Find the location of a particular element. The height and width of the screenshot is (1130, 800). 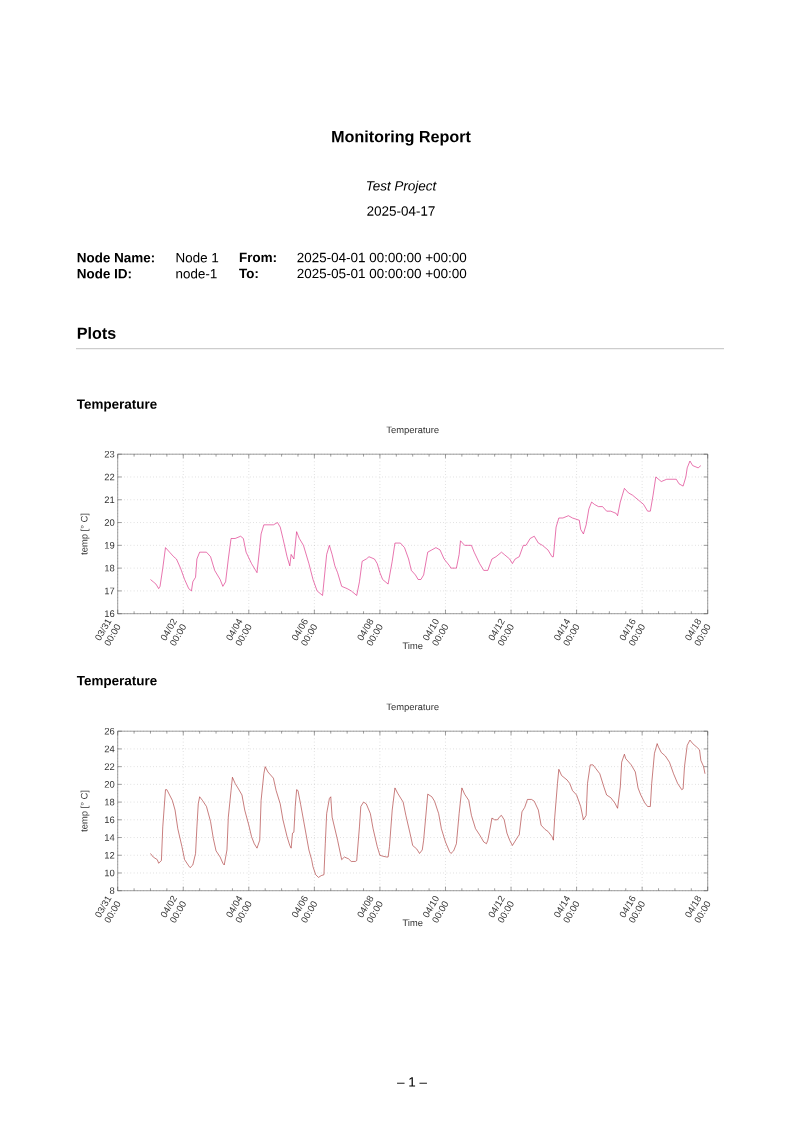

text: Node 1 is located at coordinates (197, 257).